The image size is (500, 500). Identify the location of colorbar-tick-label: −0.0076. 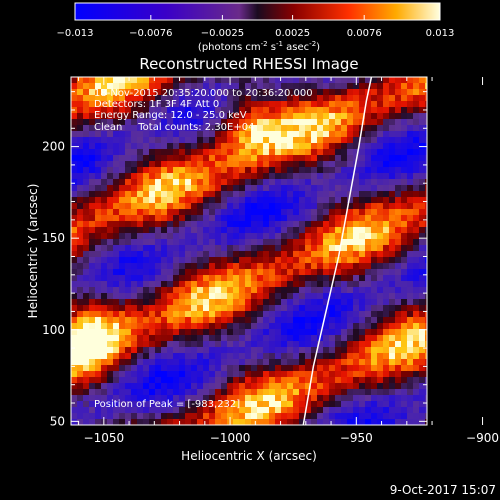
(150, 33).